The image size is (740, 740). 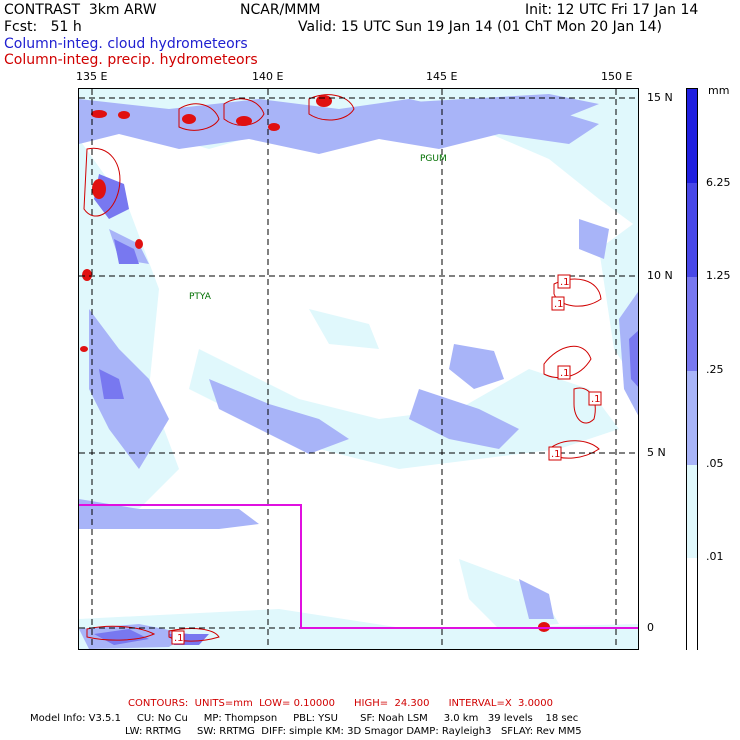 I want to click on model-title: CONTRAST 3km ARW, so click(x=80, y=10).